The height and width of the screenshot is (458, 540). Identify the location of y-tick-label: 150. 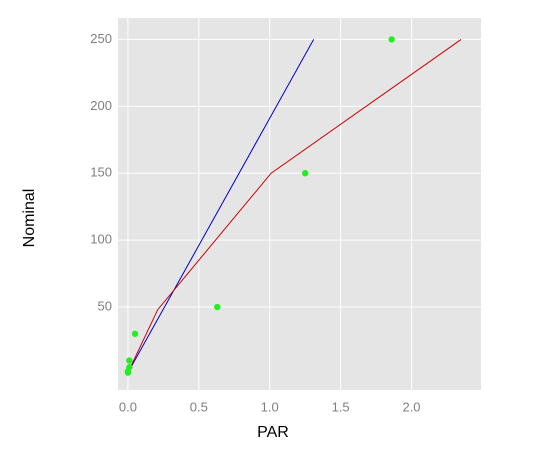
(101, 172).